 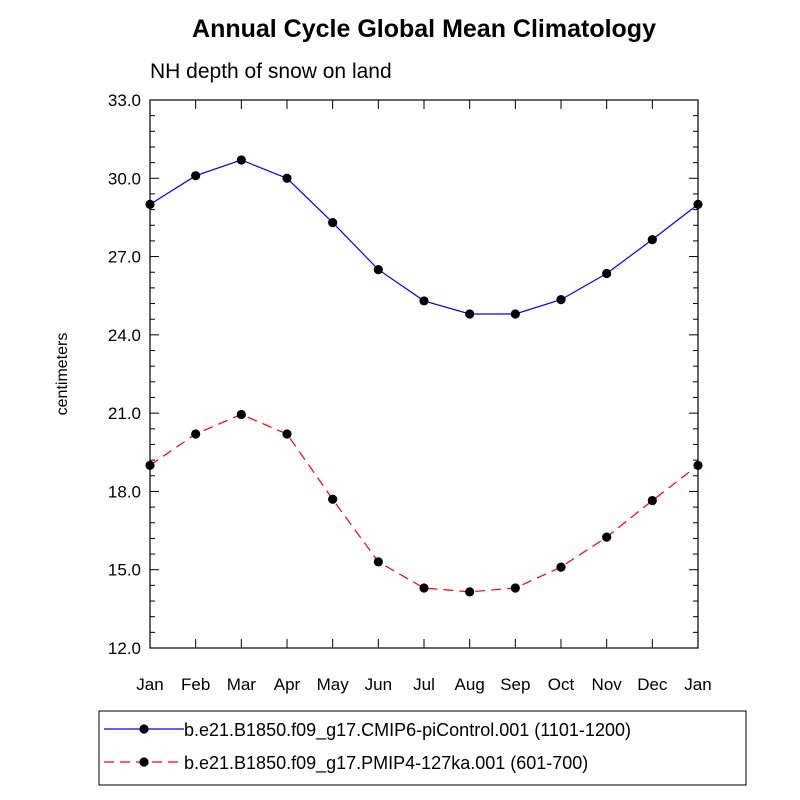 What do you see at coordinates (124, 648) in the screenshot?
I see `y-tick-label: 12.0` at bounding box center [124, 648].